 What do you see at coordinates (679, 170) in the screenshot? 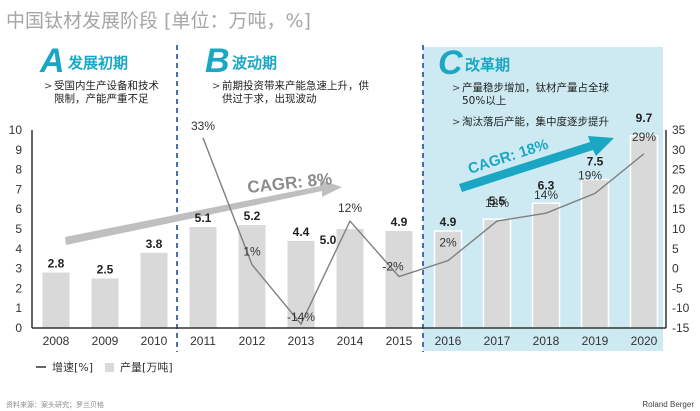
I see `right-tick-label: 25` at bounding box center [679, 170].